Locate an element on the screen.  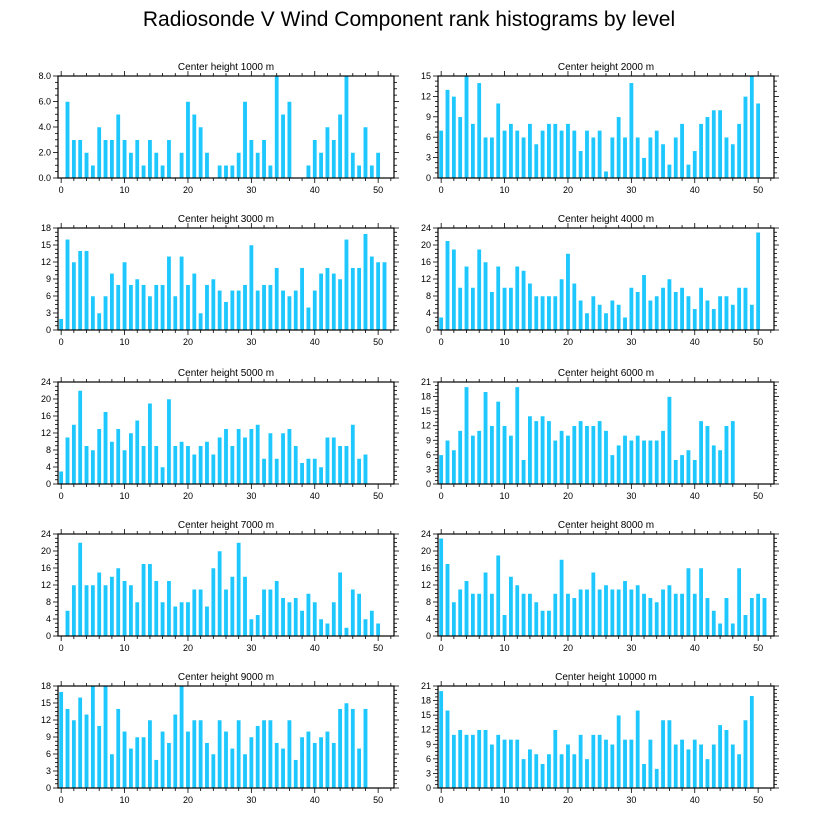
y-tick-label: 8 is located at coordinates (48, 602).